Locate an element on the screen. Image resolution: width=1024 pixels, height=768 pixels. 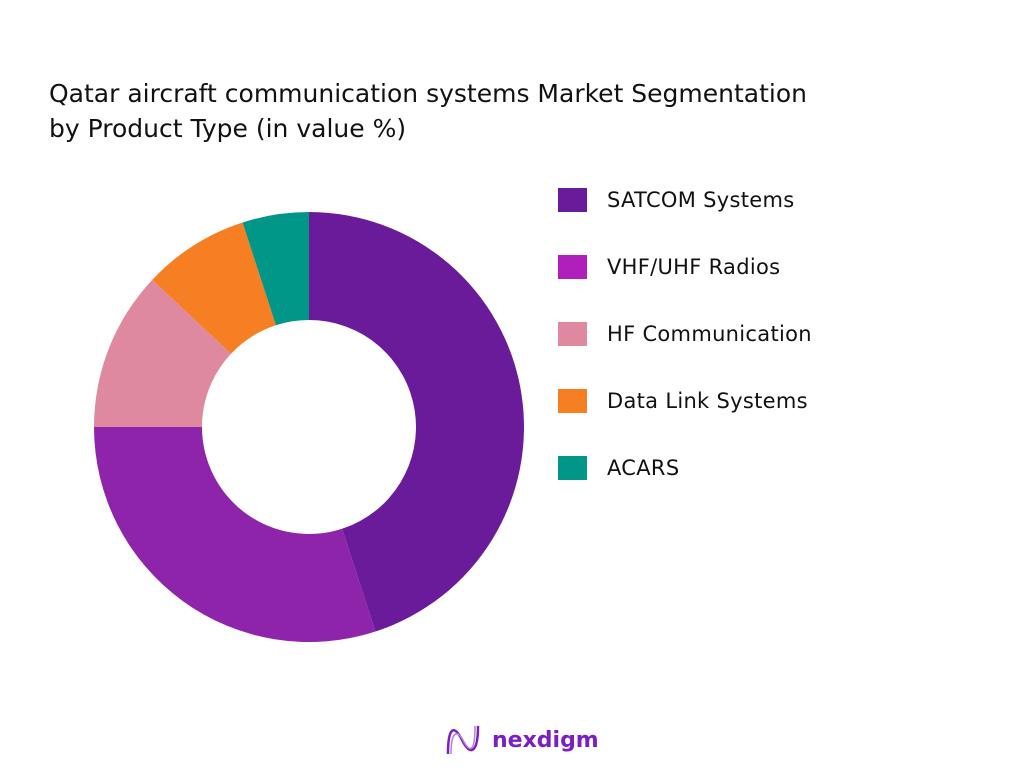
logo-text: nexdigm is located at coordinates (545, 740).